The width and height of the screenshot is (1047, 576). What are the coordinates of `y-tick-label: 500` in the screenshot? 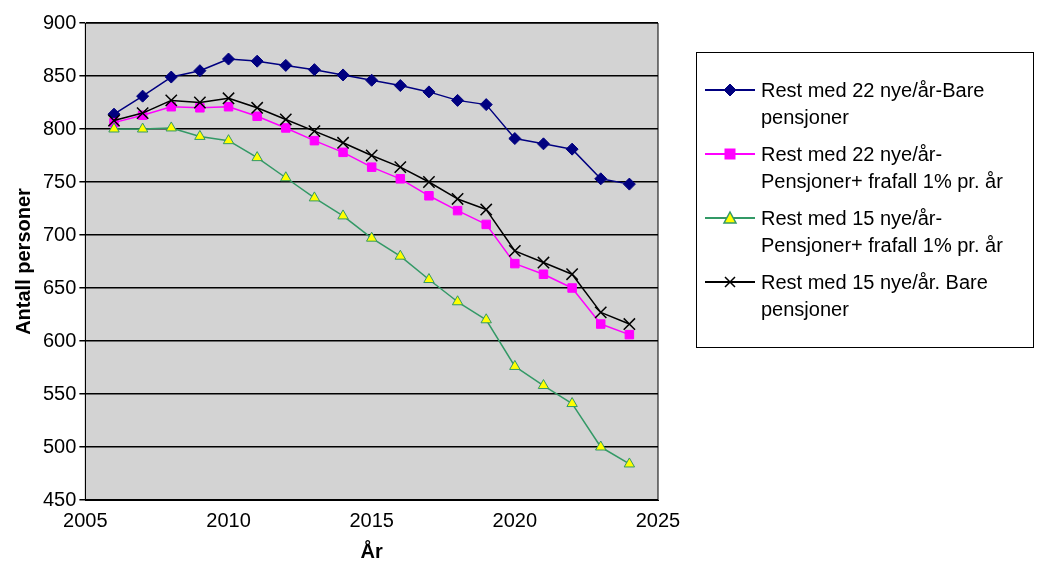 It's located at (59, 445).